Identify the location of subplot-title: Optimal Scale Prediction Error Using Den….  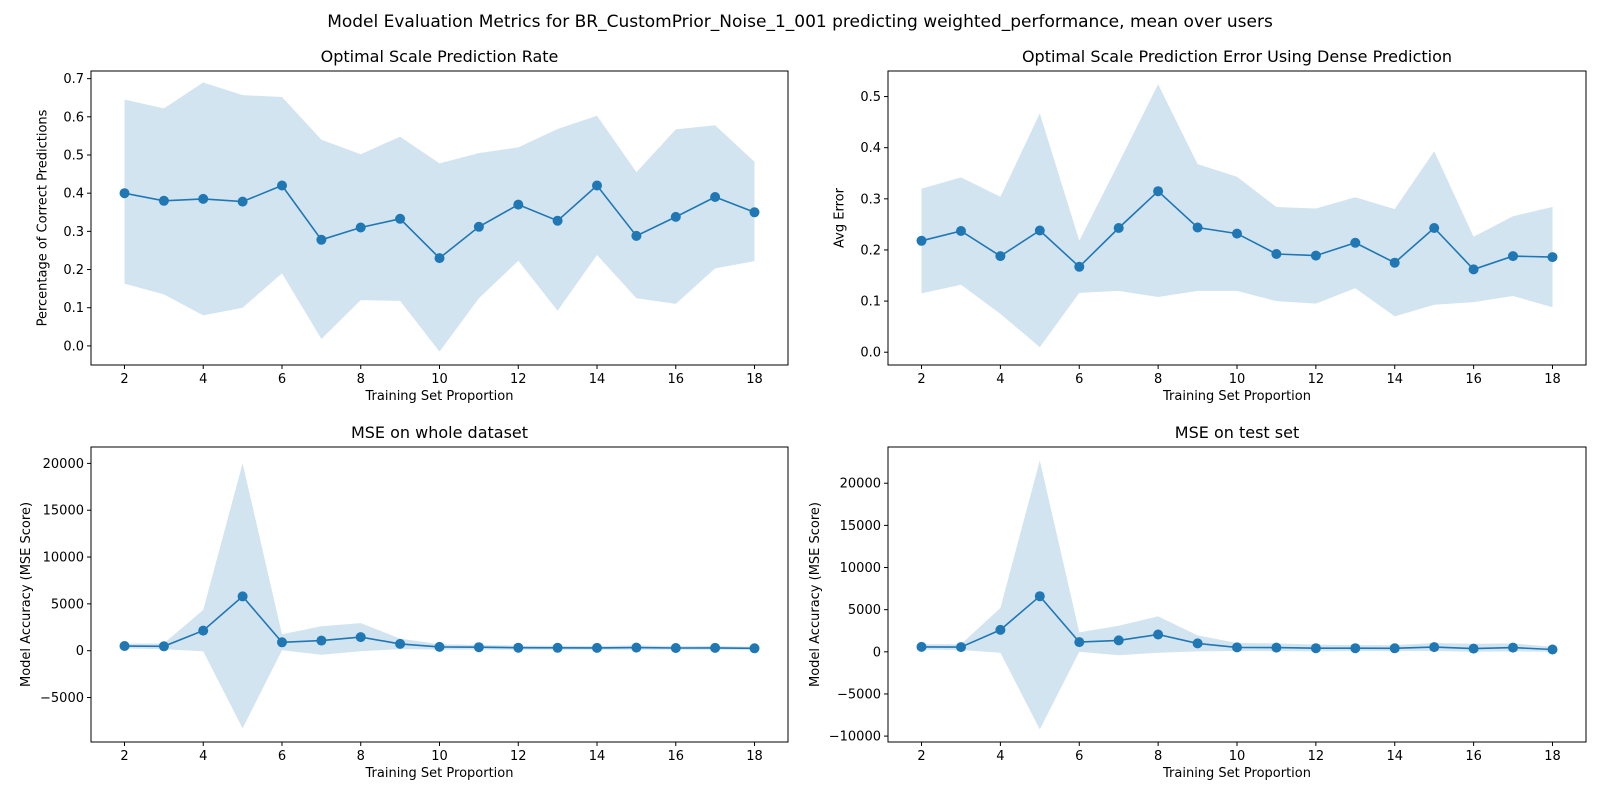
(1237, 56).